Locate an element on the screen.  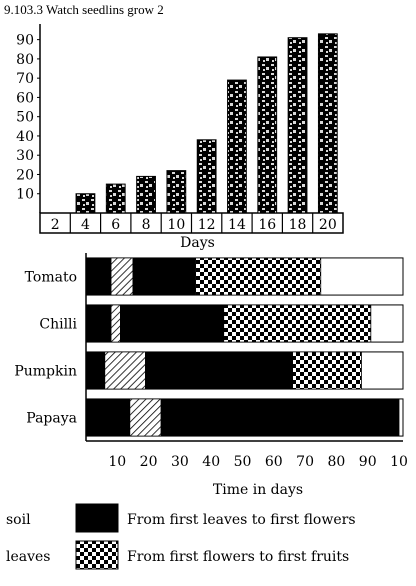
x-tick-label: 50 is located at coordinates (243, 462).